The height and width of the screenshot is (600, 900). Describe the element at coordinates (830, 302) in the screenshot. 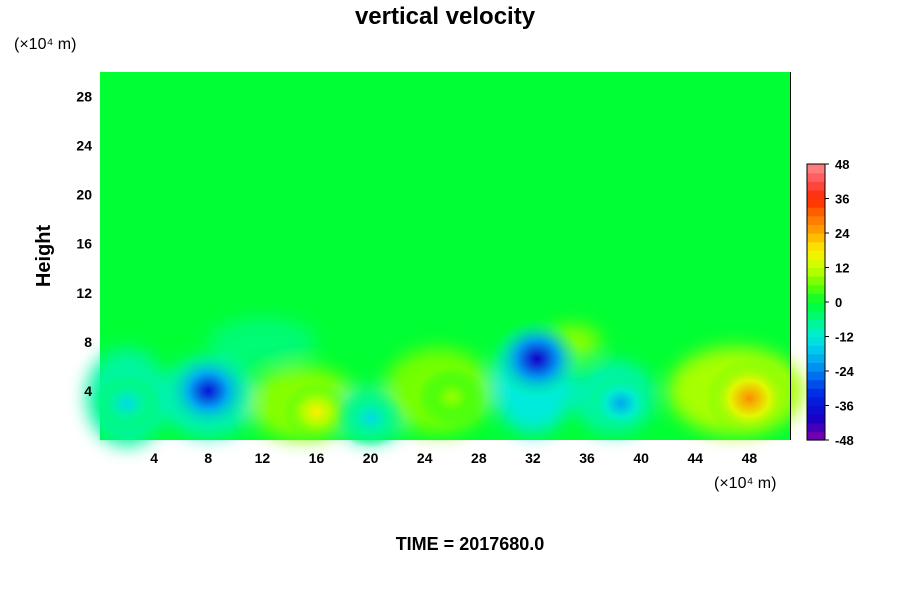

I see `colorbar: 48 36 24 12 0 -12 -24 -36 -48` at that location.